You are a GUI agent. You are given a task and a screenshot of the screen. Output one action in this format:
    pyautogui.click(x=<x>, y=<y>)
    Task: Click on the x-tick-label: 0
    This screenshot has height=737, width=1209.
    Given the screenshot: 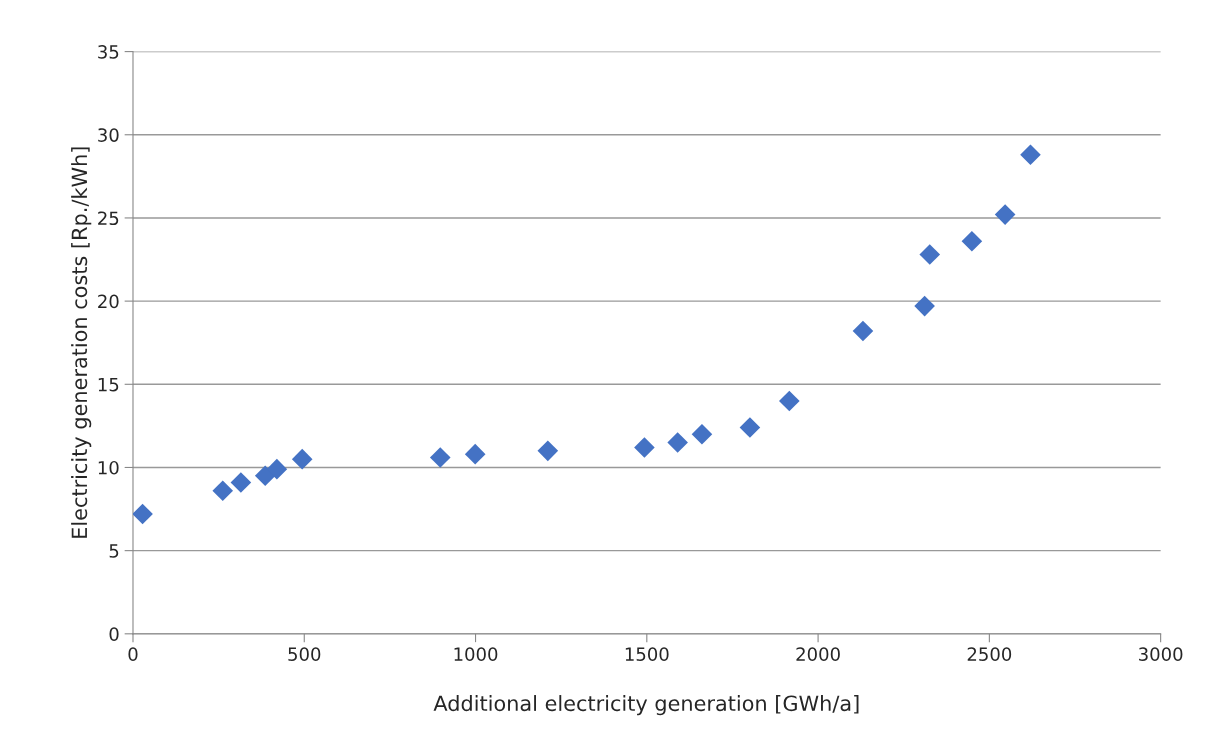 What is the action you would take?
    pyautogui.click(x=133, y=654)
    